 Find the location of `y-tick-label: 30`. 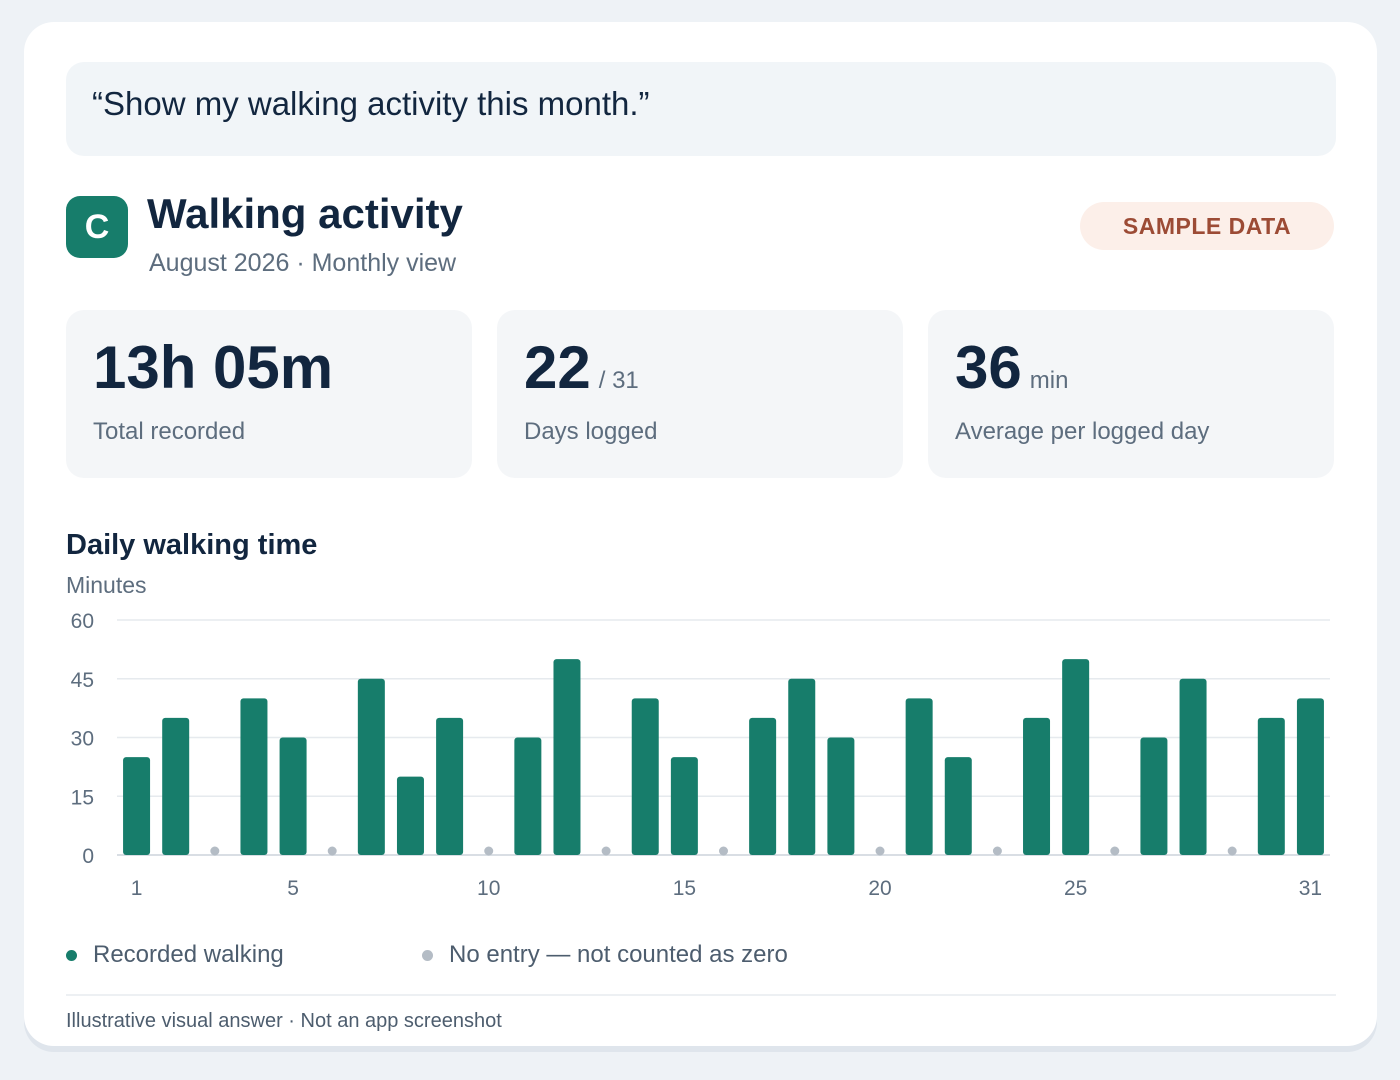

y-tick-label: 30 is located at coordinates (82, 739).